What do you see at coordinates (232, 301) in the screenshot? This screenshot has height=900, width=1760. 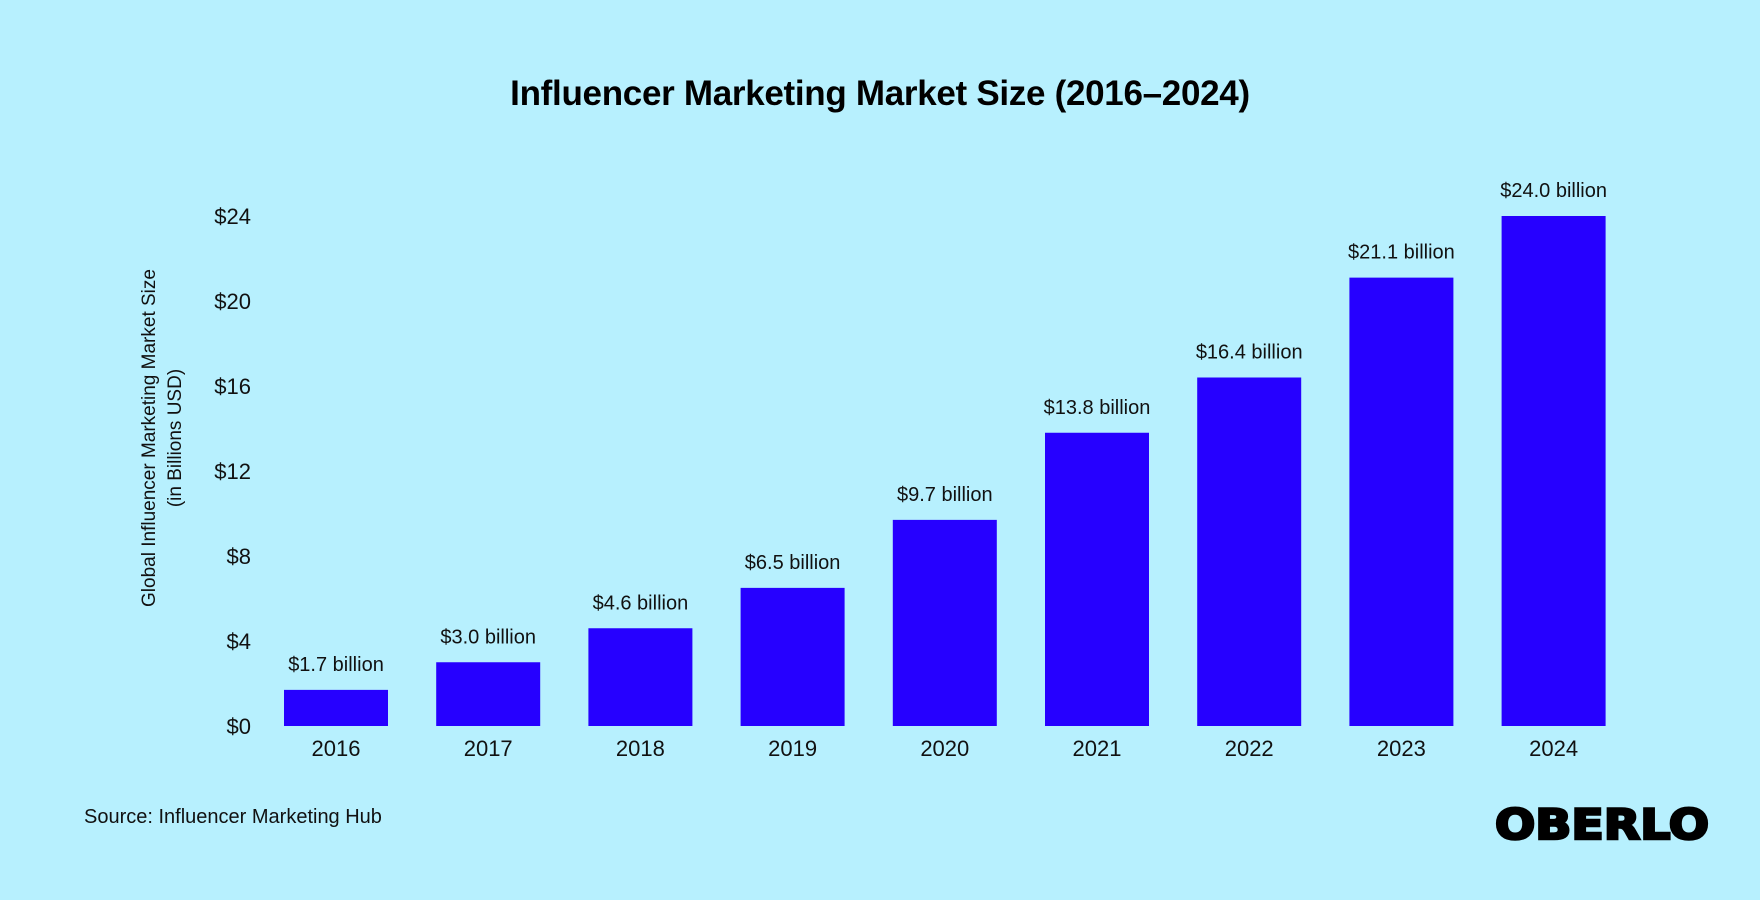 I see `y-tick-label: $20` at bounding box center [232, 301].